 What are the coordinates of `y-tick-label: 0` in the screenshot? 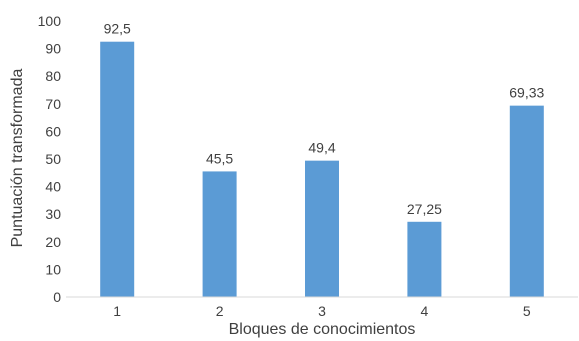 It's located at (57, 297).